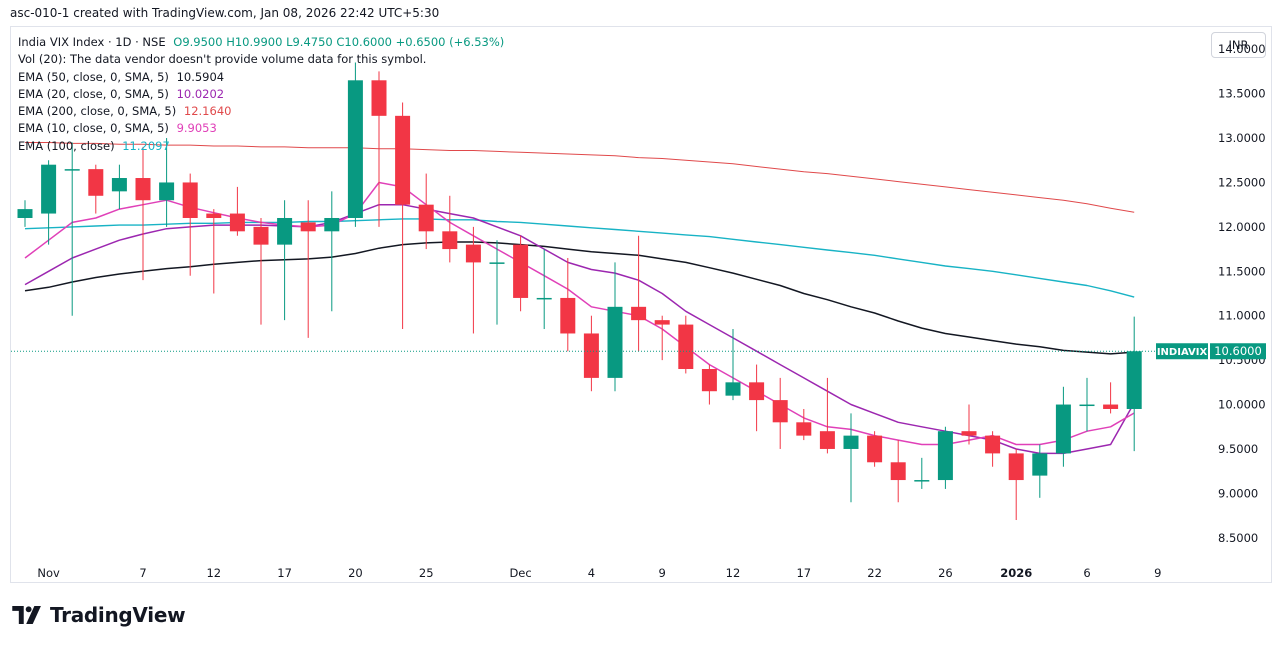 Image resolution: width=1281 pixels, height=646 pixels. I want to click on x-tick-label: 6, so click(1086, 573).